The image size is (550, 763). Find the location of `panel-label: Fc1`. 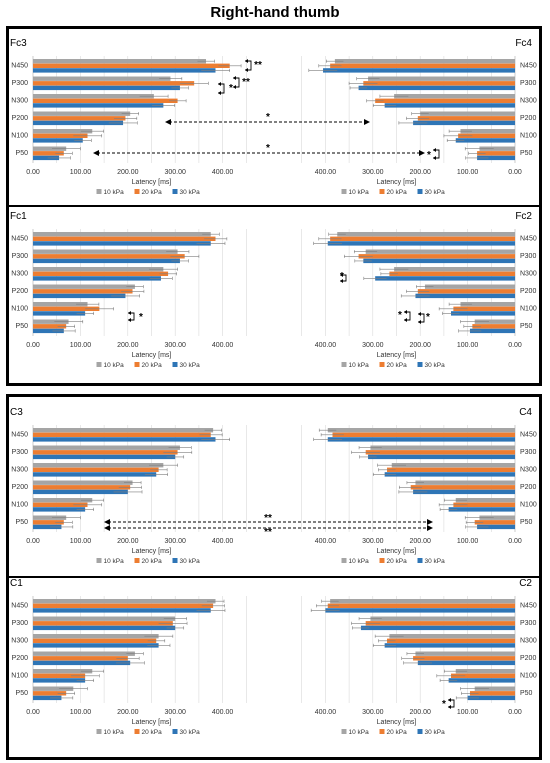

panel-label: Fc1 is located at coordinates (18, 216).